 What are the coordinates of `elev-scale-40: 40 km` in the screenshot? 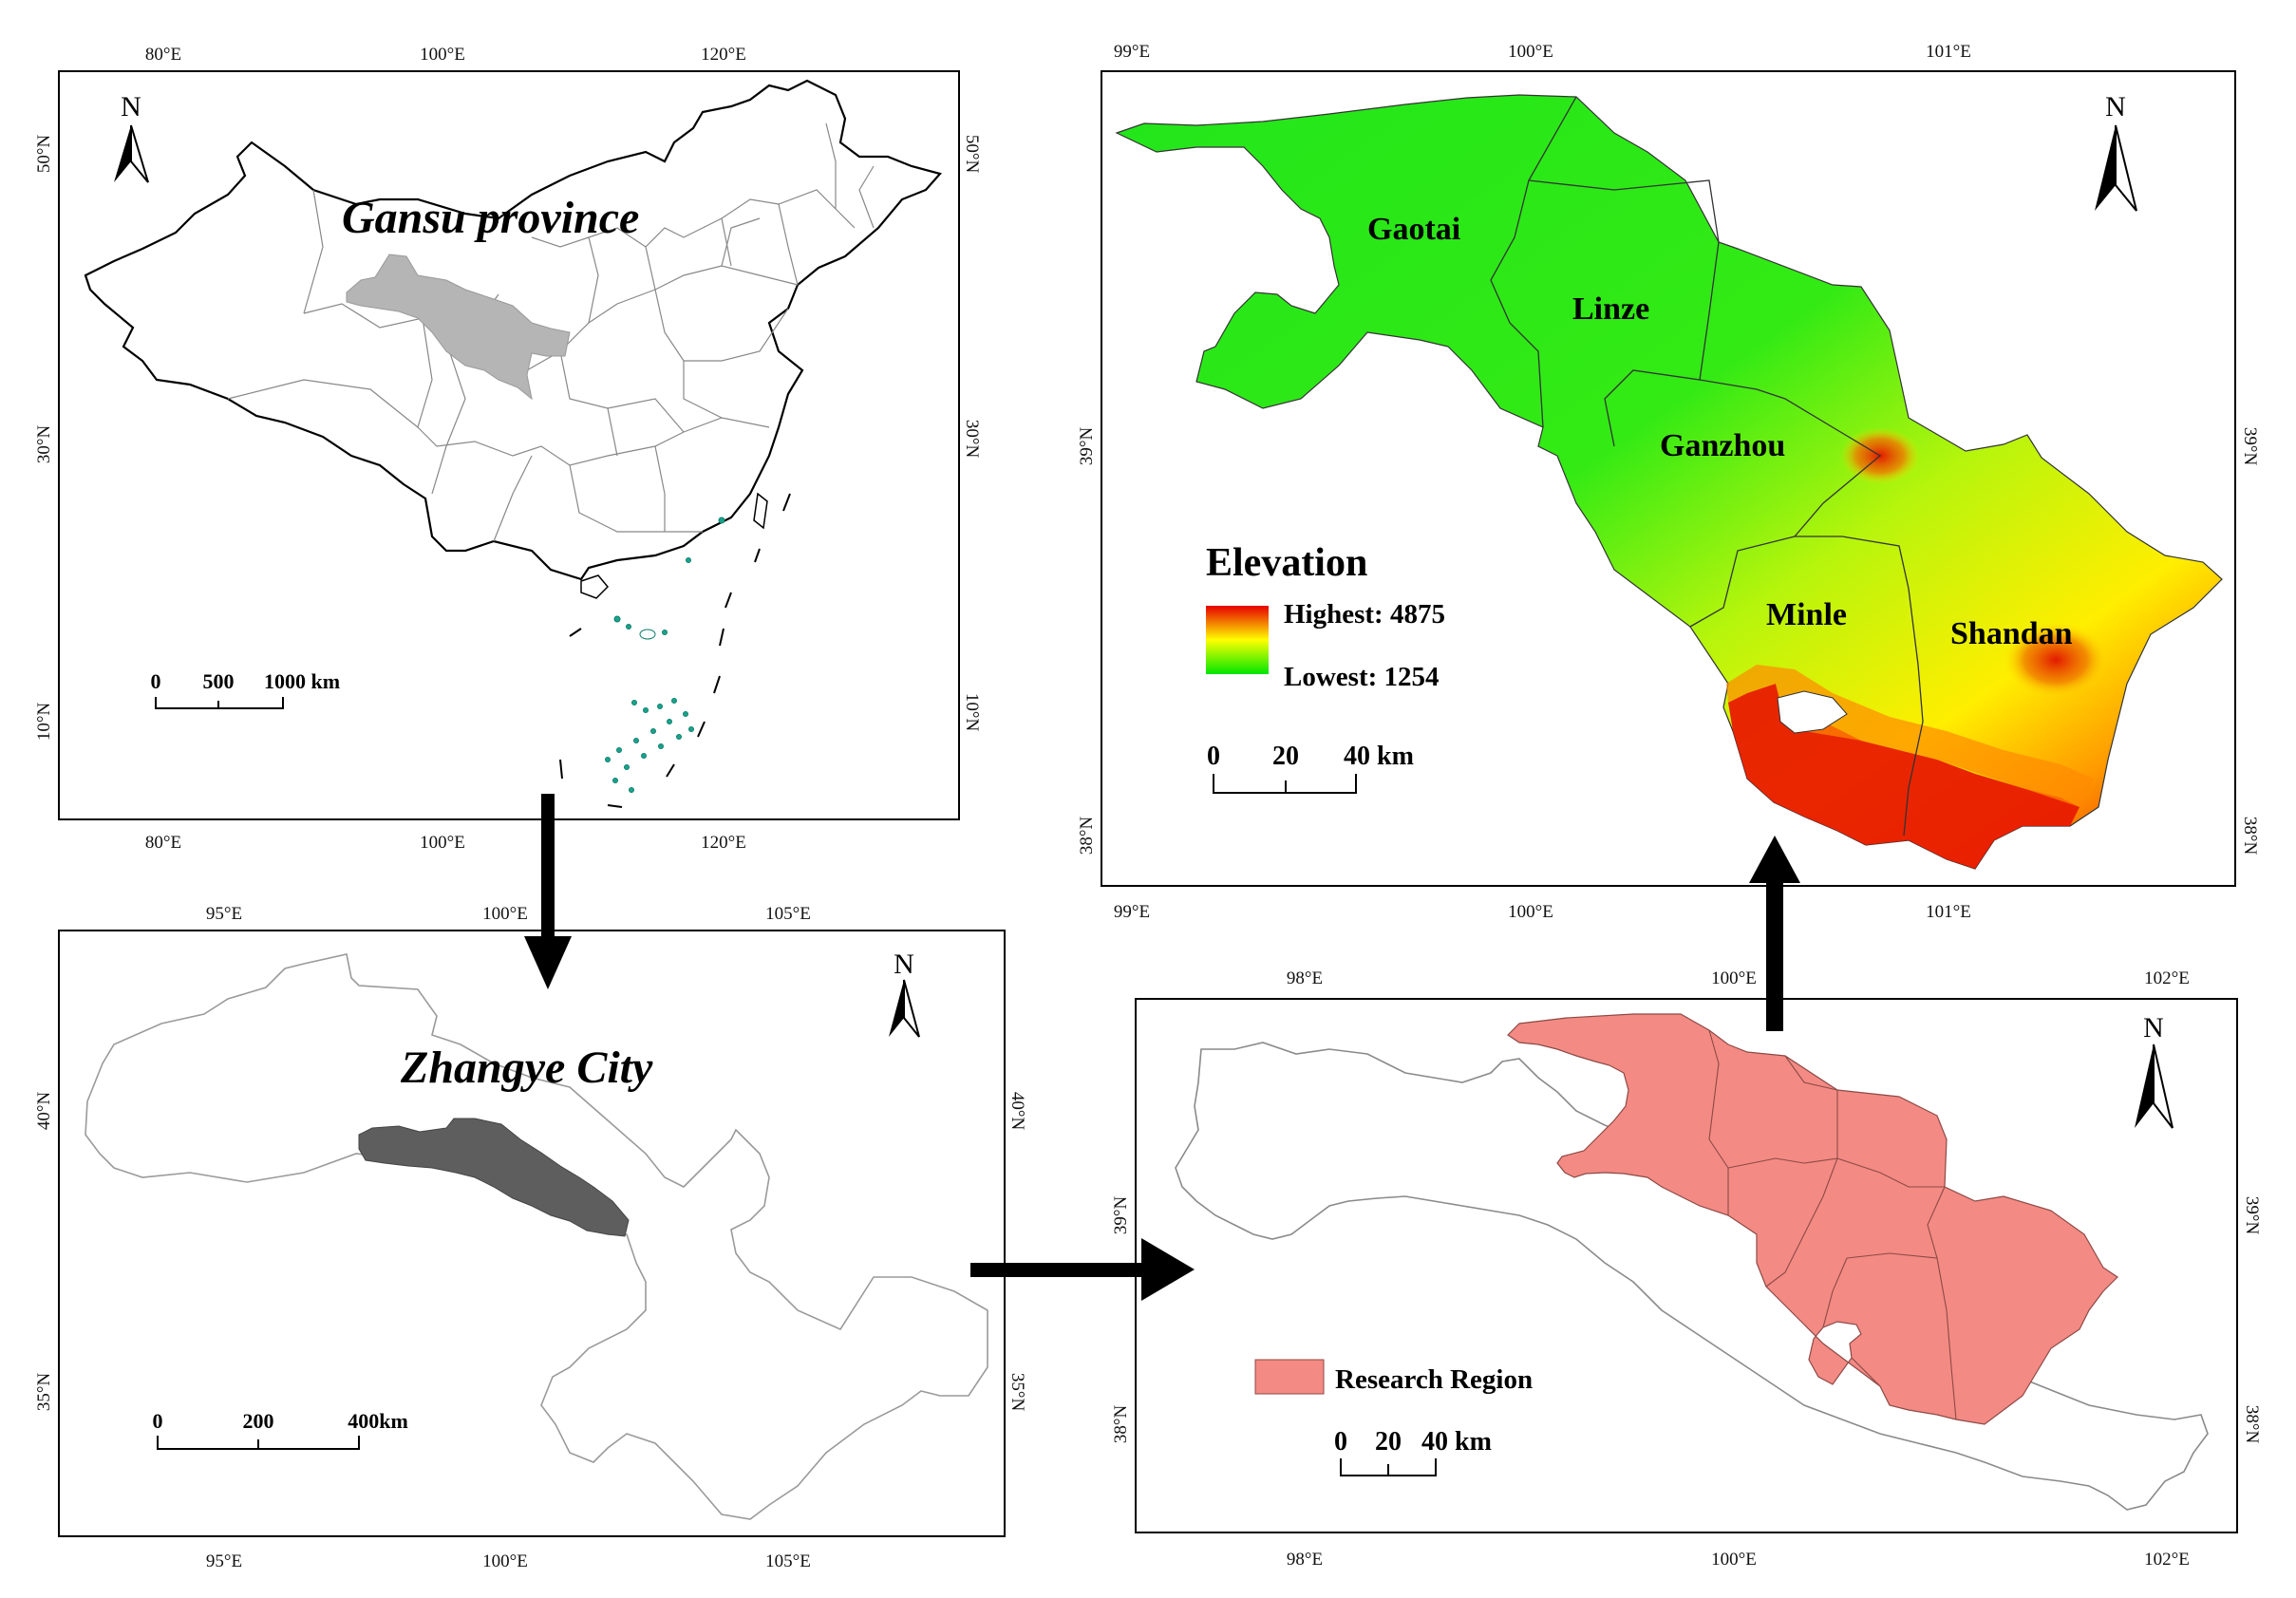 It's located at (1379, 756).